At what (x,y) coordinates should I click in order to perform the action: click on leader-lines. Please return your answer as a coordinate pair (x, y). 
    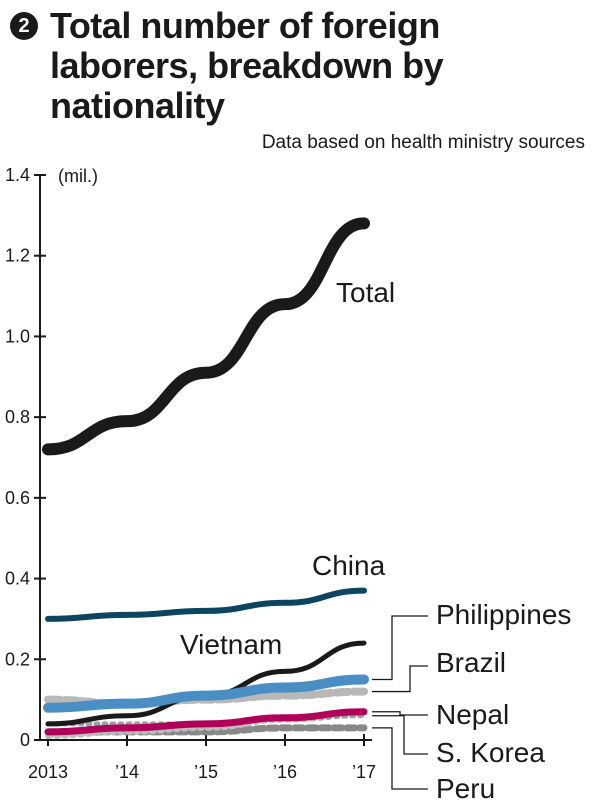
    Looking at the image, I should click on (400, 702).